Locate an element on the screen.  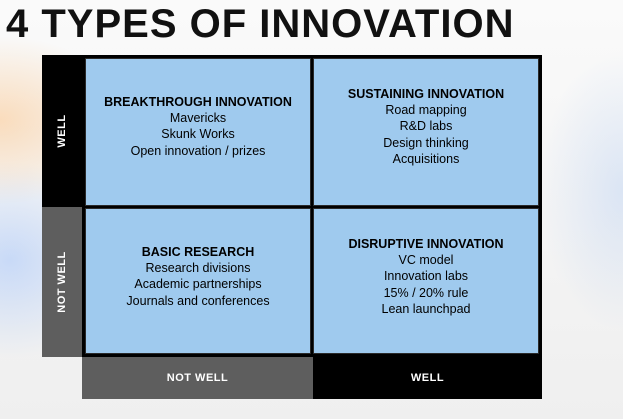
y-axis-band-not-well: NOT WELL is located at coordinates (62, 282).